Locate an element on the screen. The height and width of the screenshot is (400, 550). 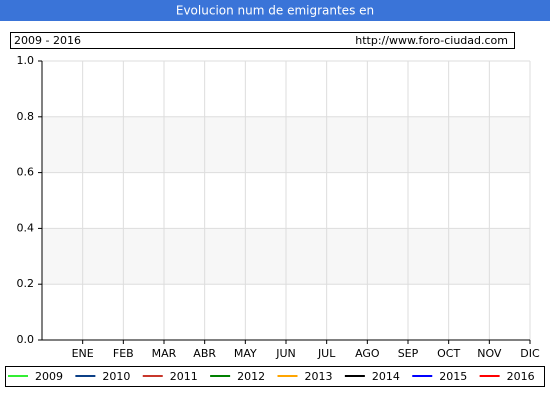
y-tick-label: 0.8 is located at coordinates (26, 116).